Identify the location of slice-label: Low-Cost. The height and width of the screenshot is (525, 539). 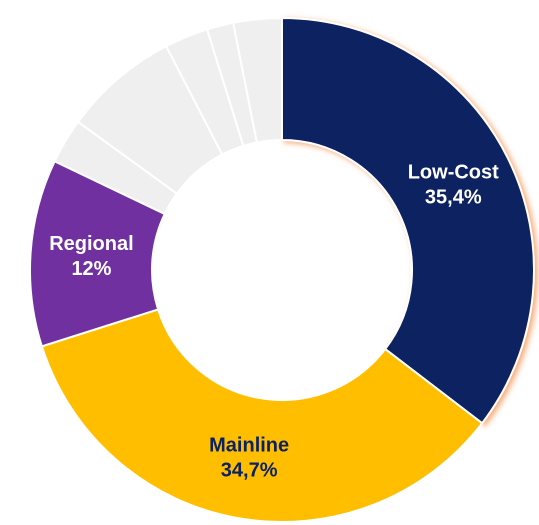
(453, 173).